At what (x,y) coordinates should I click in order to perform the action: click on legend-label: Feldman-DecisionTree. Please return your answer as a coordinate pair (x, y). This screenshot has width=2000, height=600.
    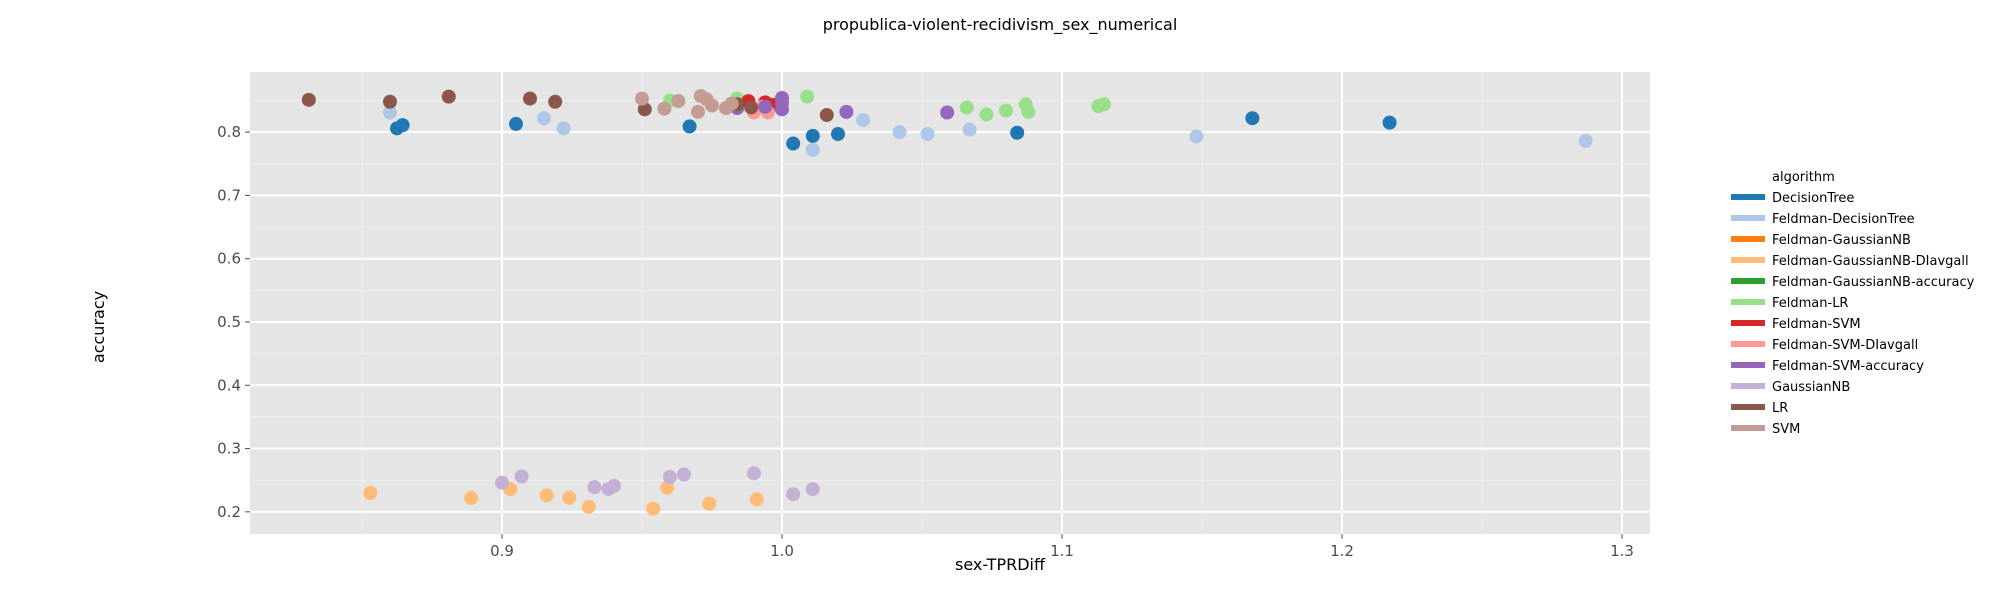
    Looking at the image, I should click on (1843, 219).